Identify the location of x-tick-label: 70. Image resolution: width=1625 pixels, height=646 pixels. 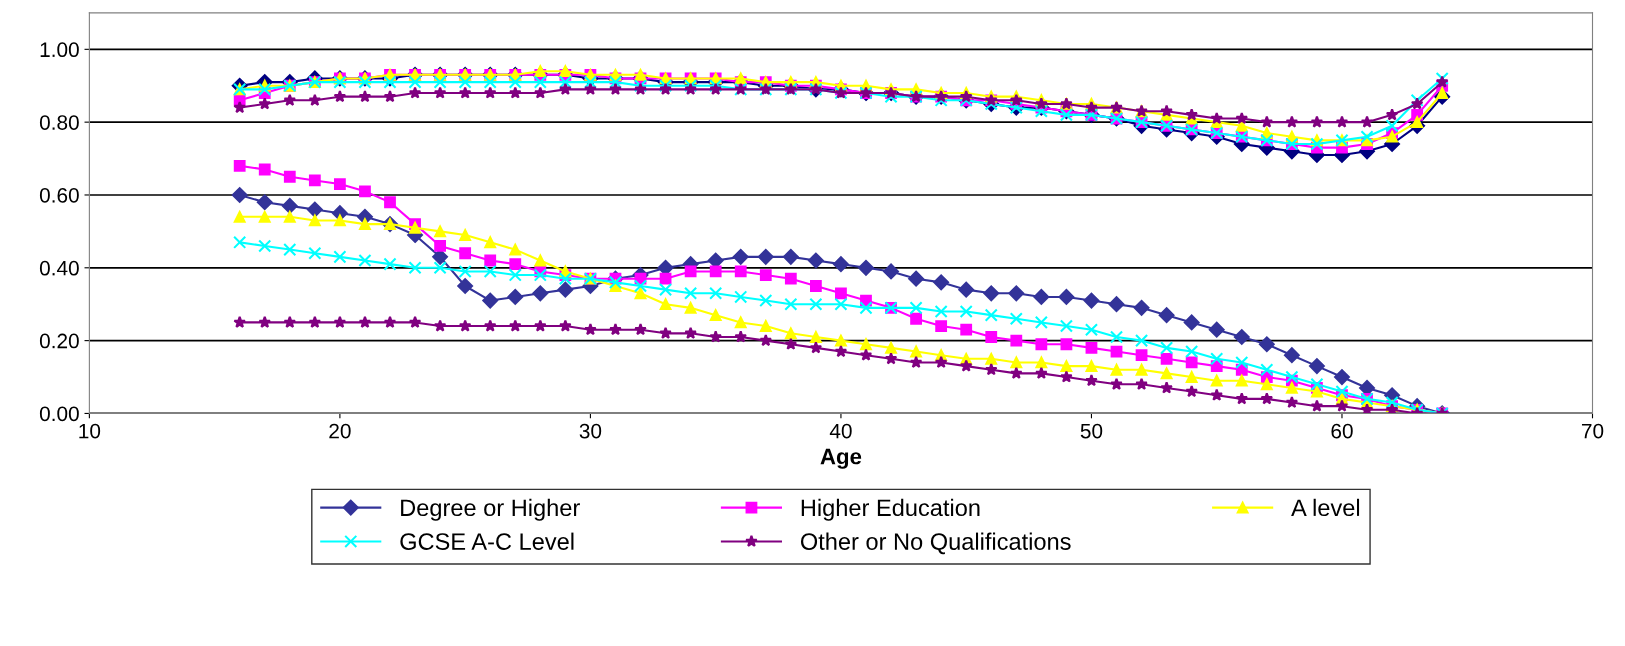
(1592, 431).